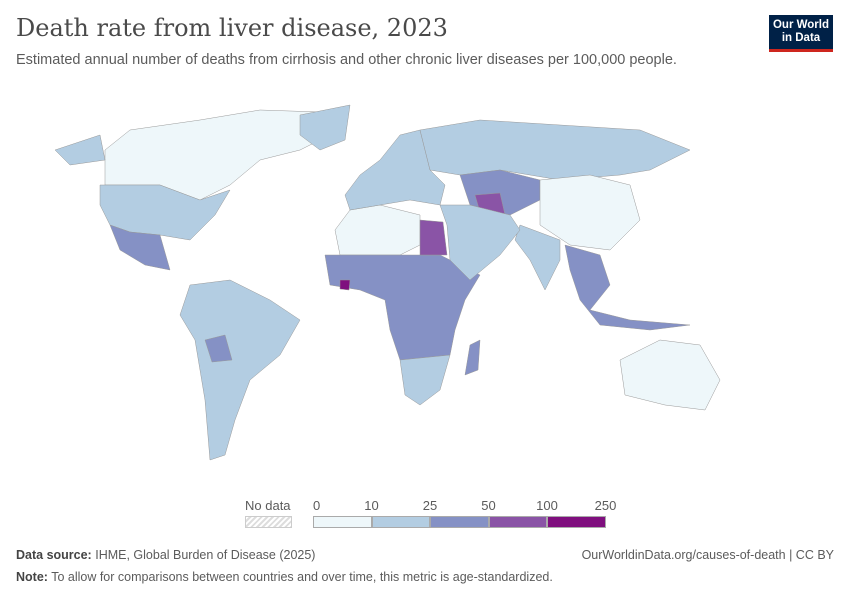  I want to click on region-mexico, so click(140, 247).